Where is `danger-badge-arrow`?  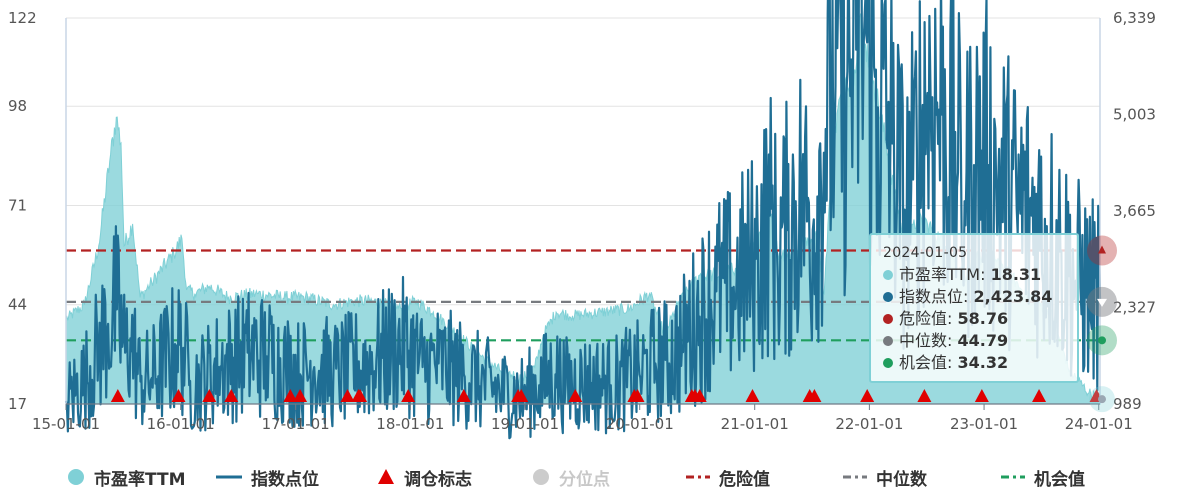 danger-badge-arrow is located at coordinates (1102, 249).